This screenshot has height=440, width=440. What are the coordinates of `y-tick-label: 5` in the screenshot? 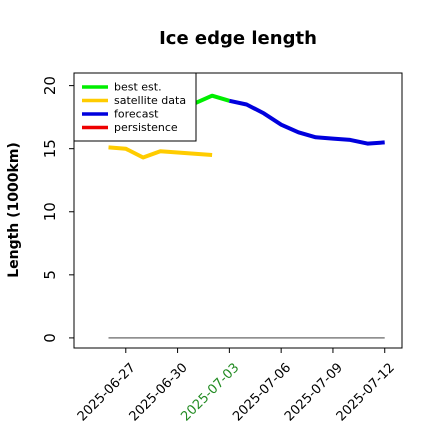 It's located at (50, 275).